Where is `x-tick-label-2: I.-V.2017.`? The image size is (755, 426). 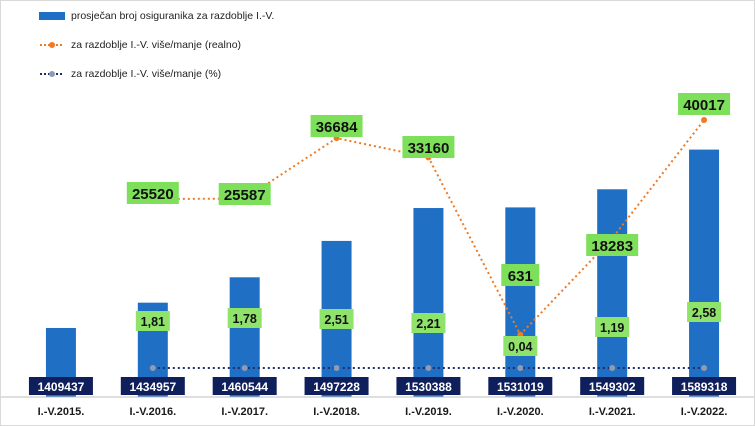 x-tick-label-2: I.-V.2017. is located at coordinates (244, 412).